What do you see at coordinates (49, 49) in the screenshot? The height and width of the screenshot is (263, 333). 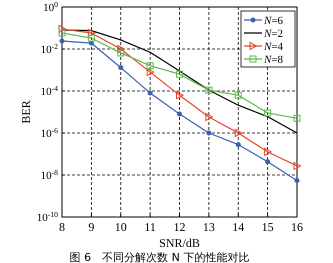 I see `y-tick-label: 10$^{-2}$` at bounding box center [49, 49].